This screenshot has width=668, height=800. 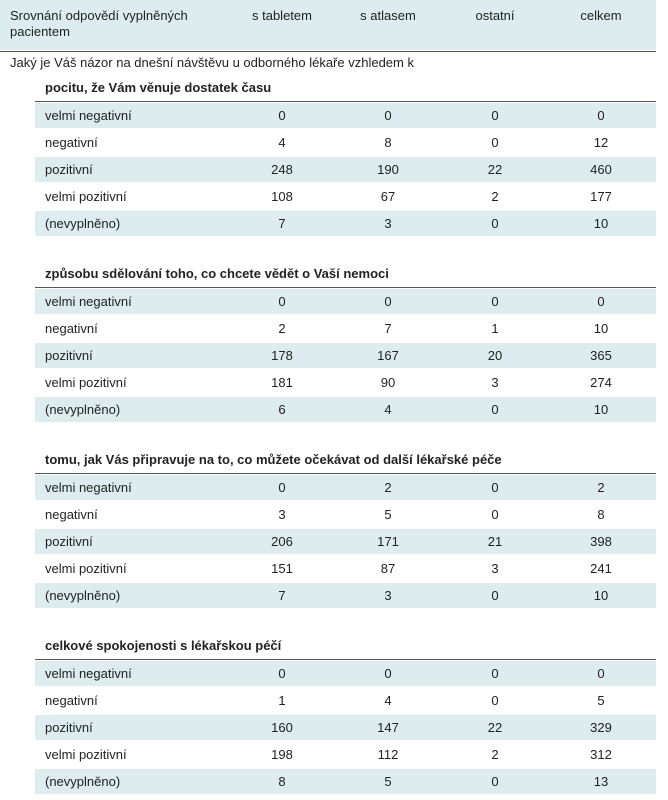 I want to click on cell-value: 167, so click(x=388, y=355).